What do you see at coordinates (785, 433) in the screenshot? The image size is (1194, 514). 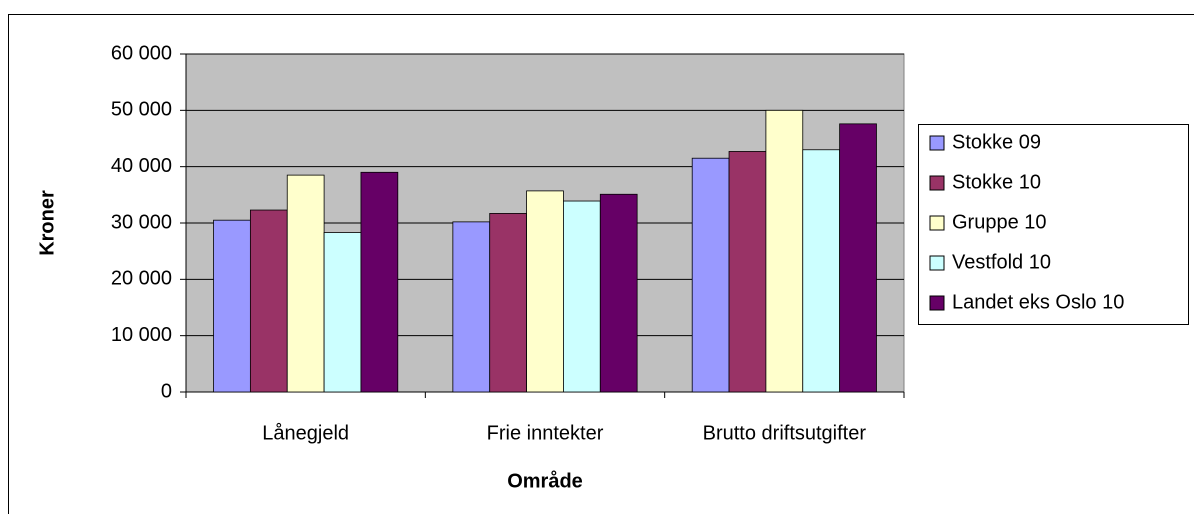 I see `x-tick-label: Brutto driftsutgifter` at bounding box center [785, 433].